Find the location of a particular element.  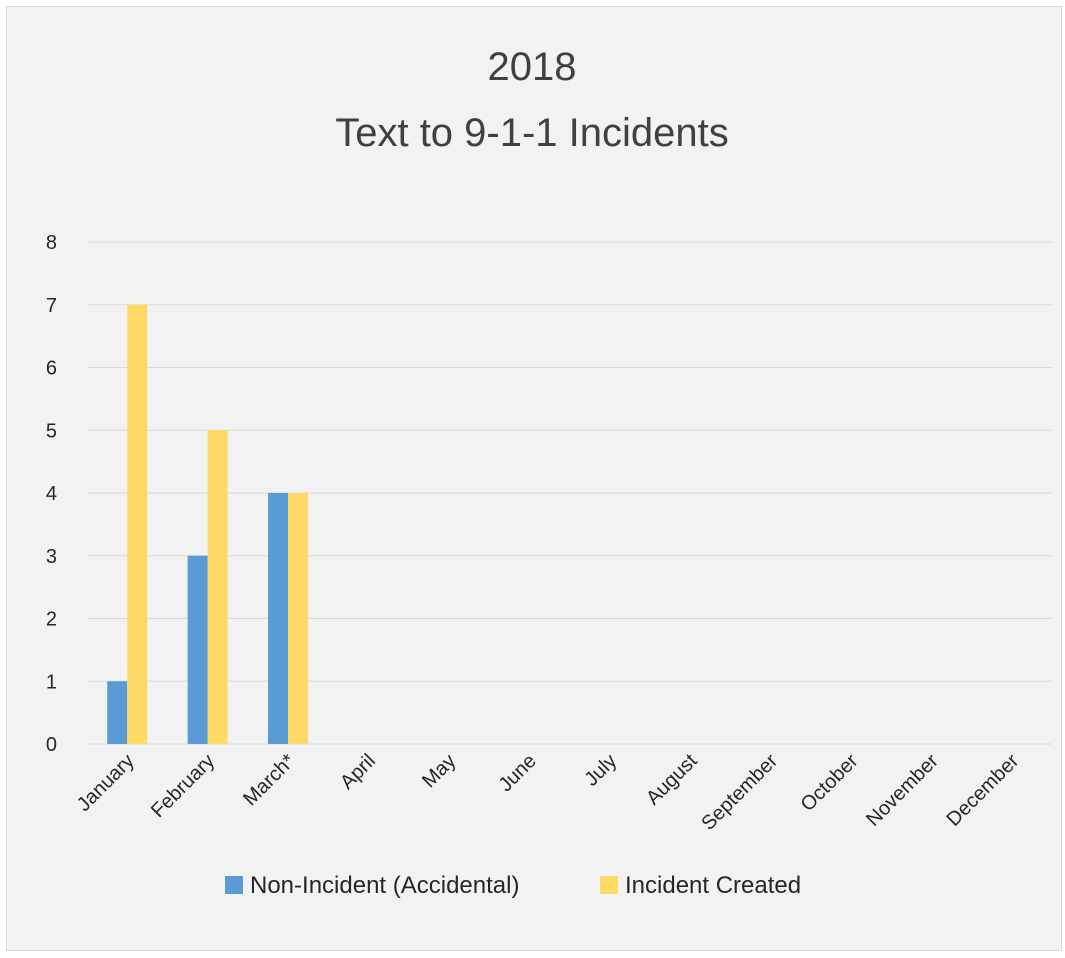

y-axis-ticks: 0 1 2 3 4 5 6 7 8 is located at coordinates (51, 494).